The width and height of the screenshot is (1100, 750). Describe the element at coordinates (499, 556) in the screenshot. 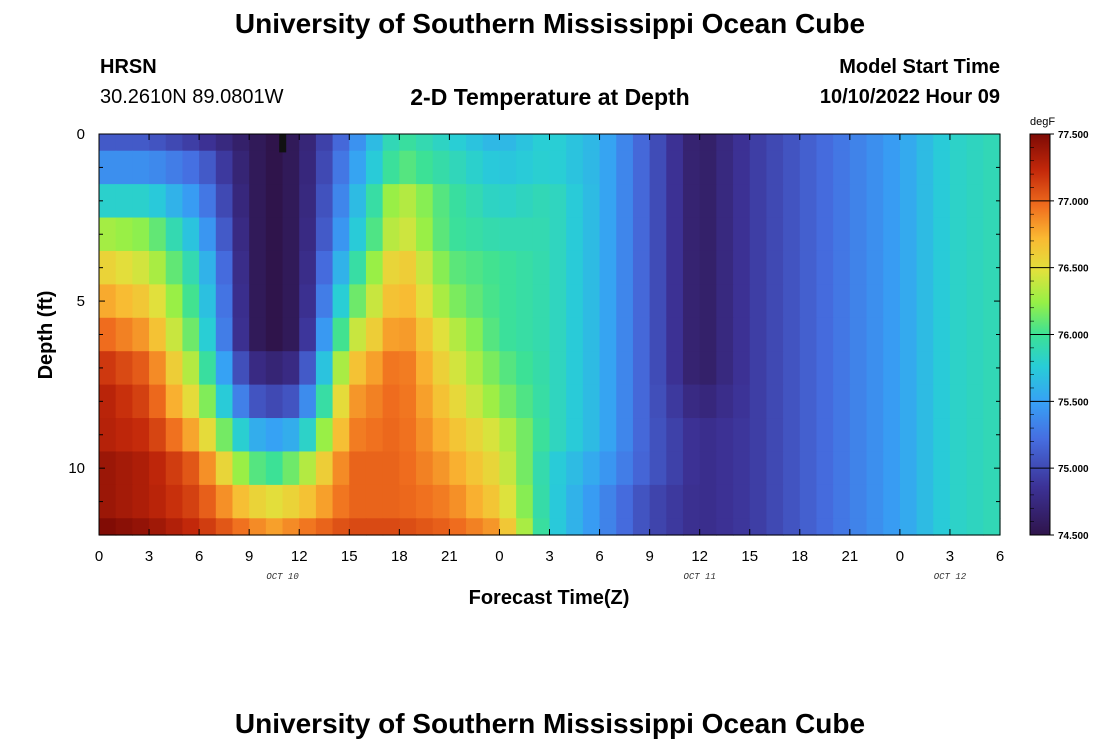

I see `x-tick-label: 0` at that location.